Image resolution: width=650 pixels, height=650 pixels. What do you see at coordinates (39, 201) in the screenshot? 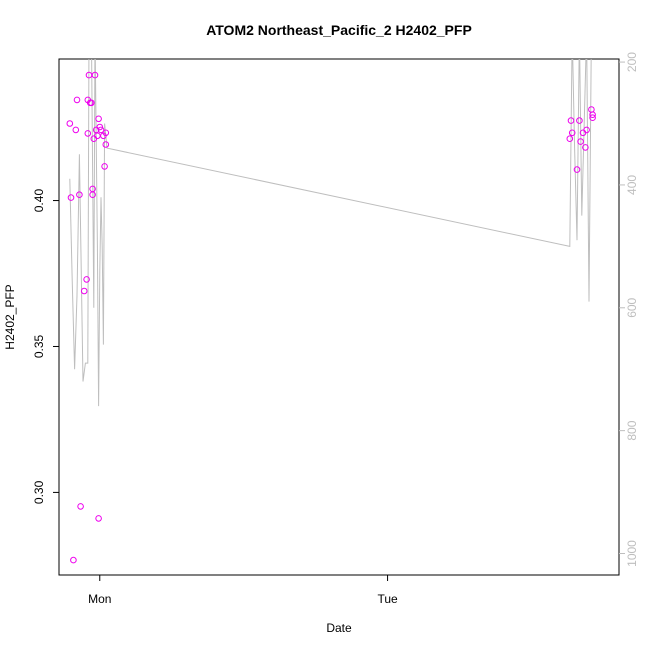
I see `y-tick-label: 0.40` at bounding box center [39, 201].